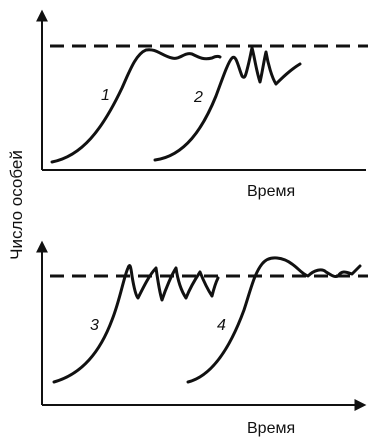 This screenshot has width=368, height=443. Describe the element at coordinates (105, 95) in the screenshot. I see `curve-label-1: 1` at that location.